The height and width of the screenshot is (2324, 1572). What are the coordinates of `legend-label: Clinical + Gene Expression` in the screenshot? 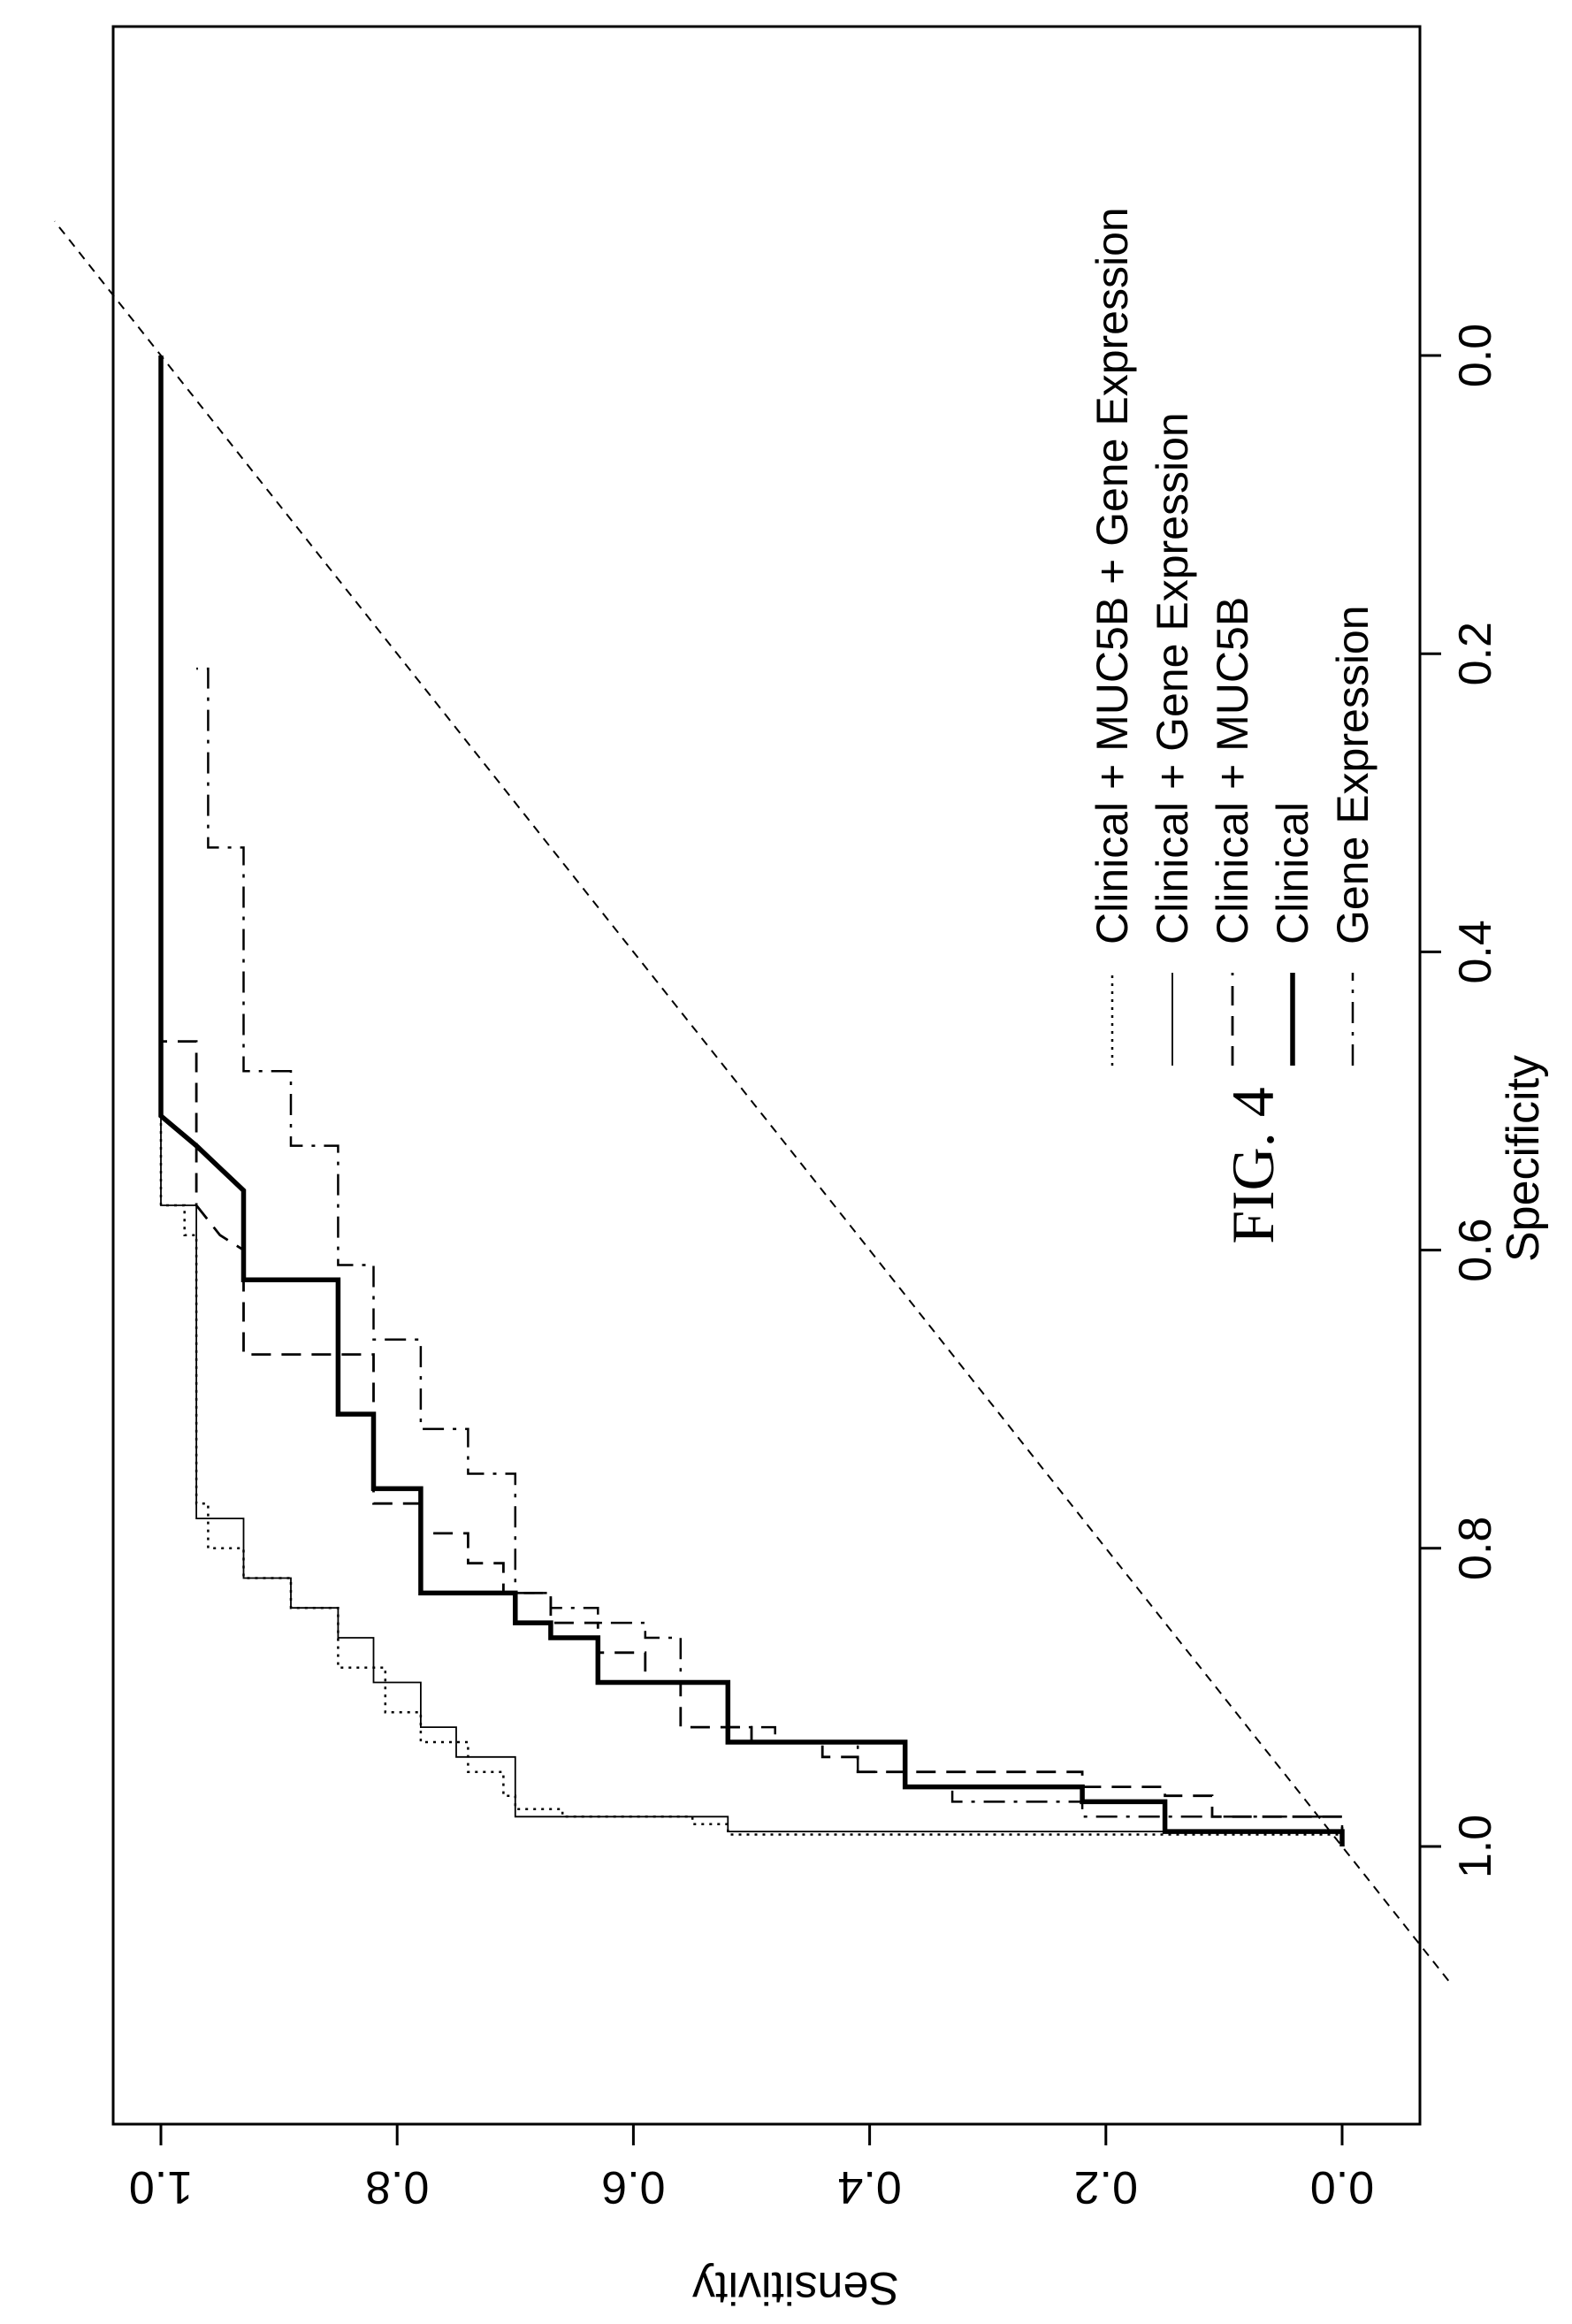 It's located at (1173, 678).